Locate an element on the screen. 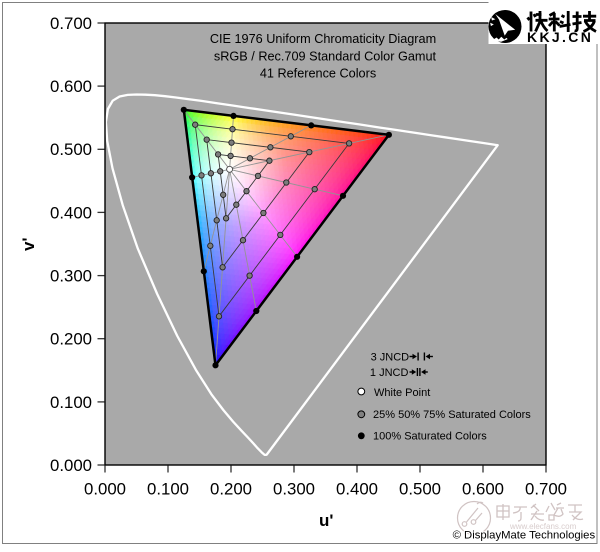 This screenshot has width=600, height=552. svg-text: 100% Saturated Colors is located at coordinates (430, 437).